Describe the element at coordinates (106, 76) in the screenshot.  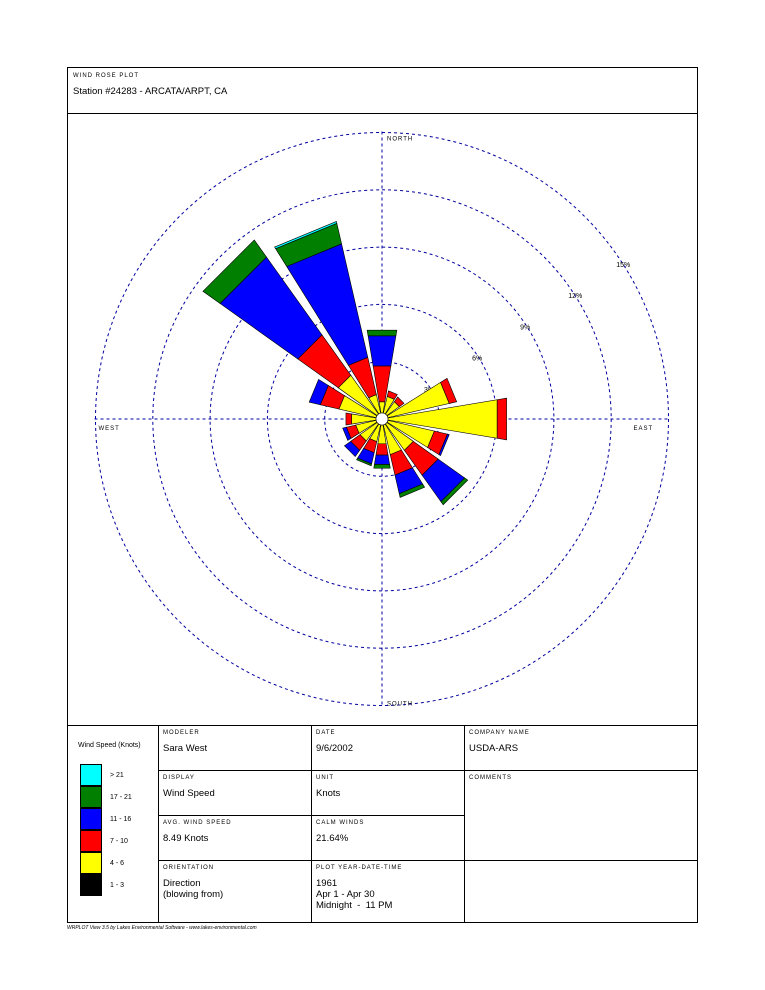
I see `plot-type-label: WIND ROSE PLOT` at that location.